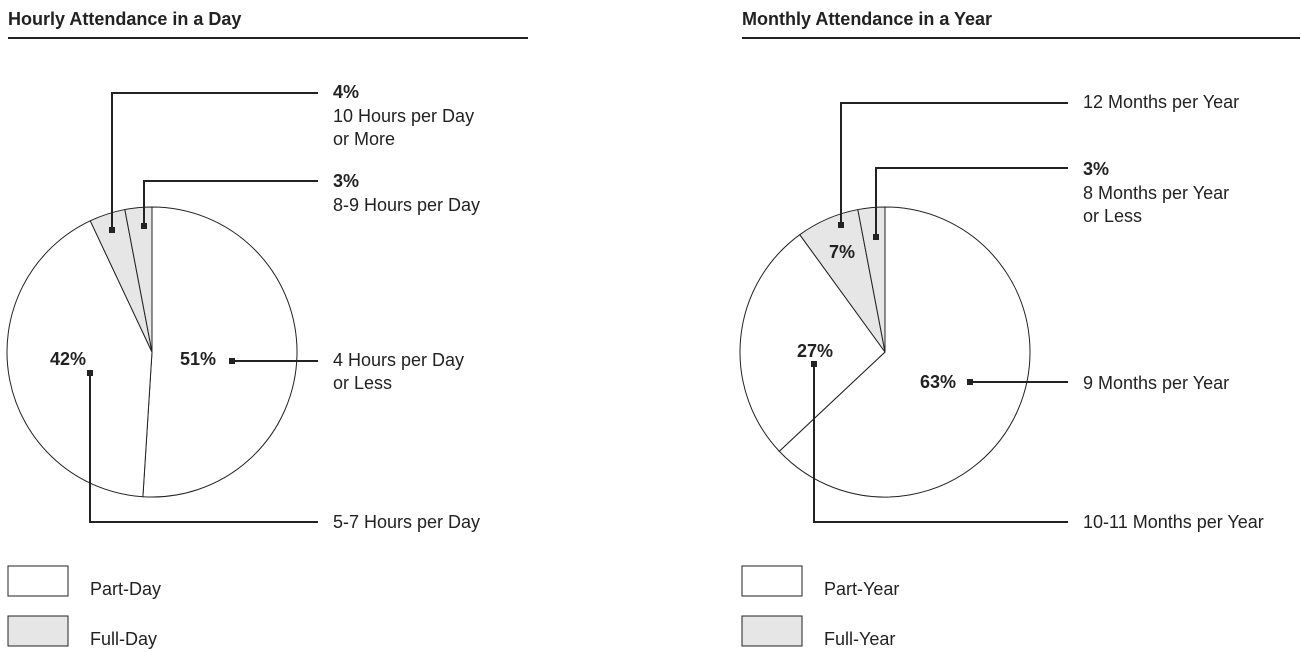 The width and height of the screenshot is (1301, 652). What do you see at coordinates (859, 639) in the screenshot?
I see `legend-label: Full-Year` at bounding box center [859, 639].